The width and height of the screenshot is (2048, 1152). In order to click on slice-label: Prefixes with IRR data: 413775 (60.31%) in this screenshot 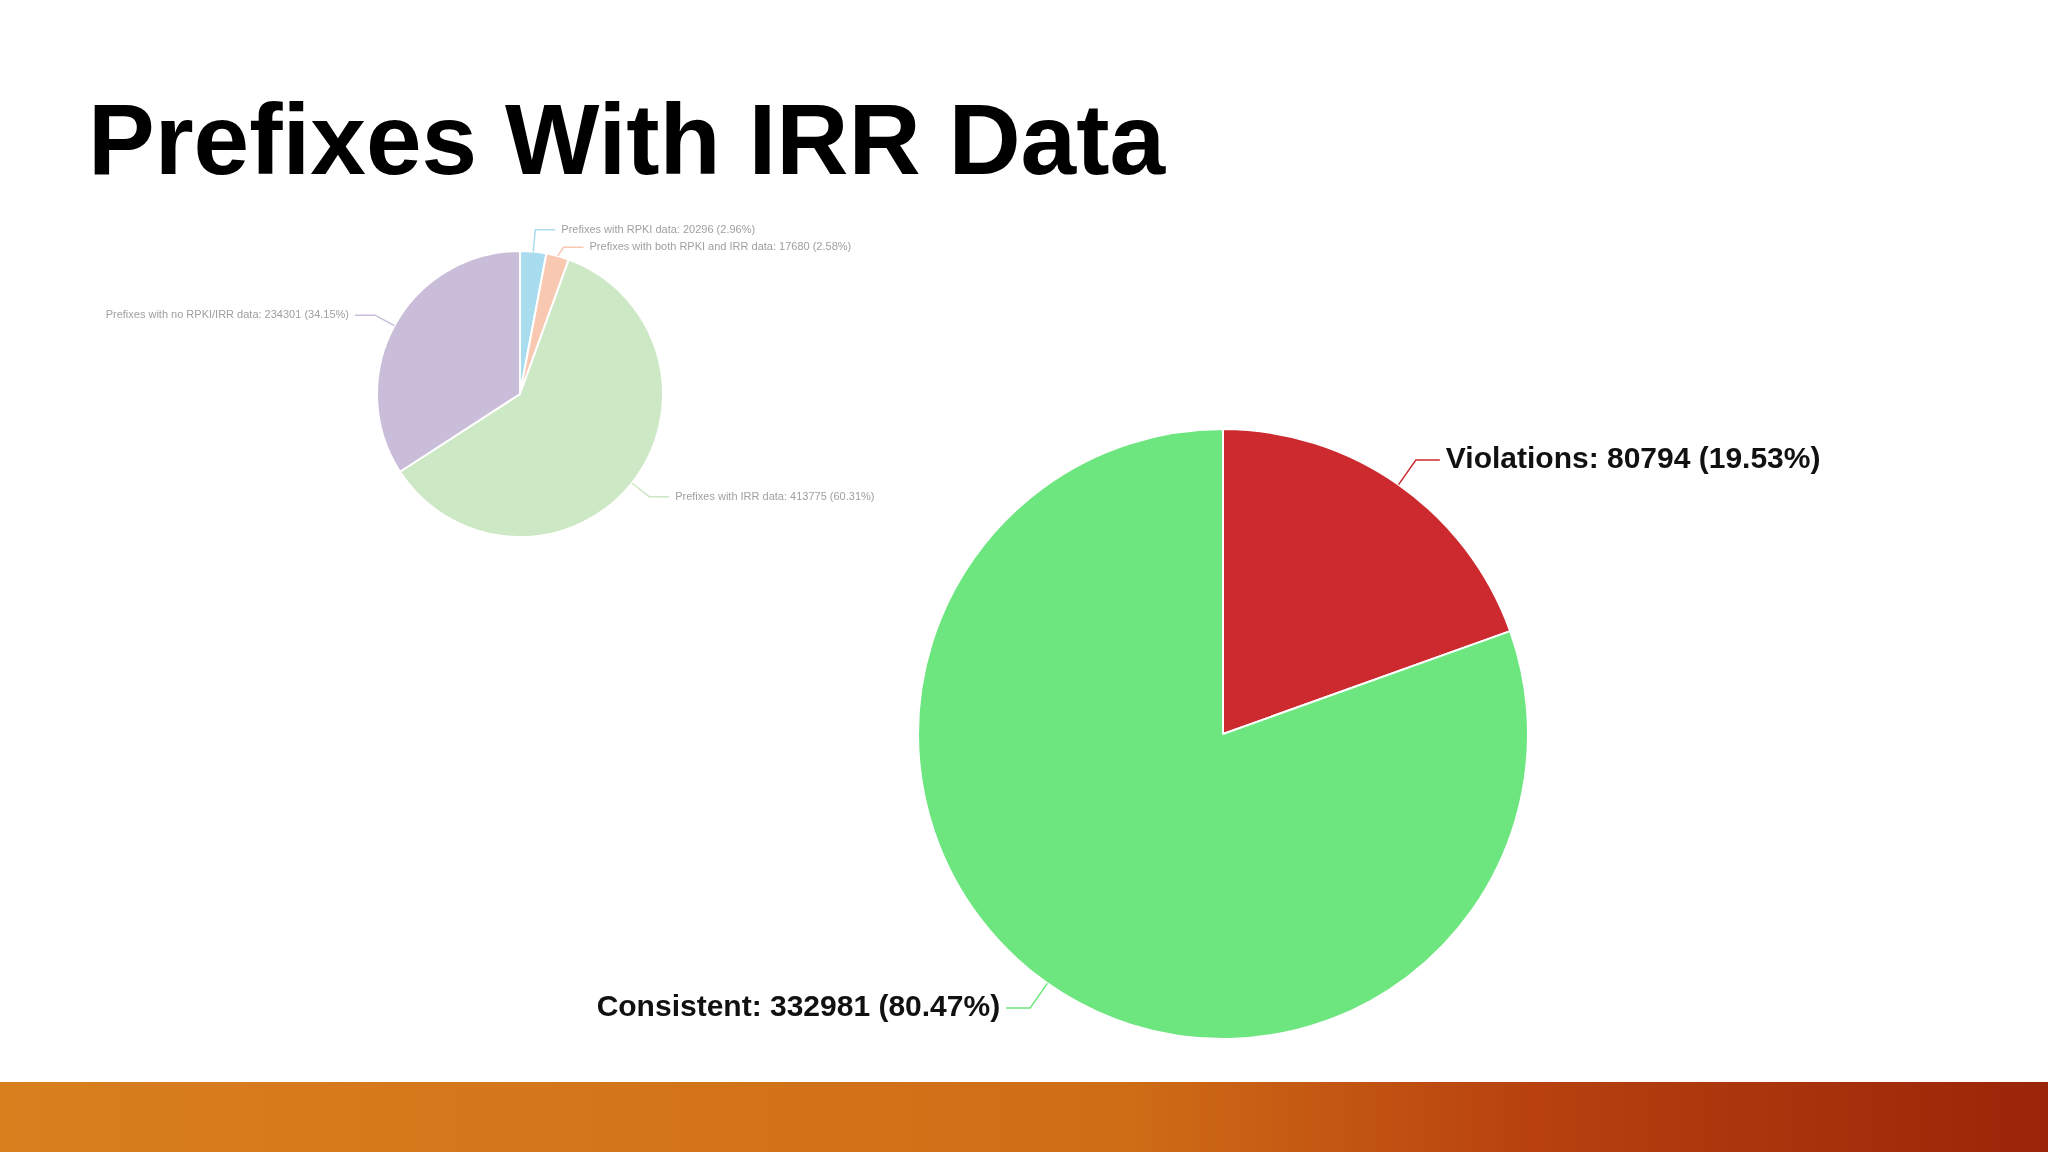, I will do `click(775, 495)`.